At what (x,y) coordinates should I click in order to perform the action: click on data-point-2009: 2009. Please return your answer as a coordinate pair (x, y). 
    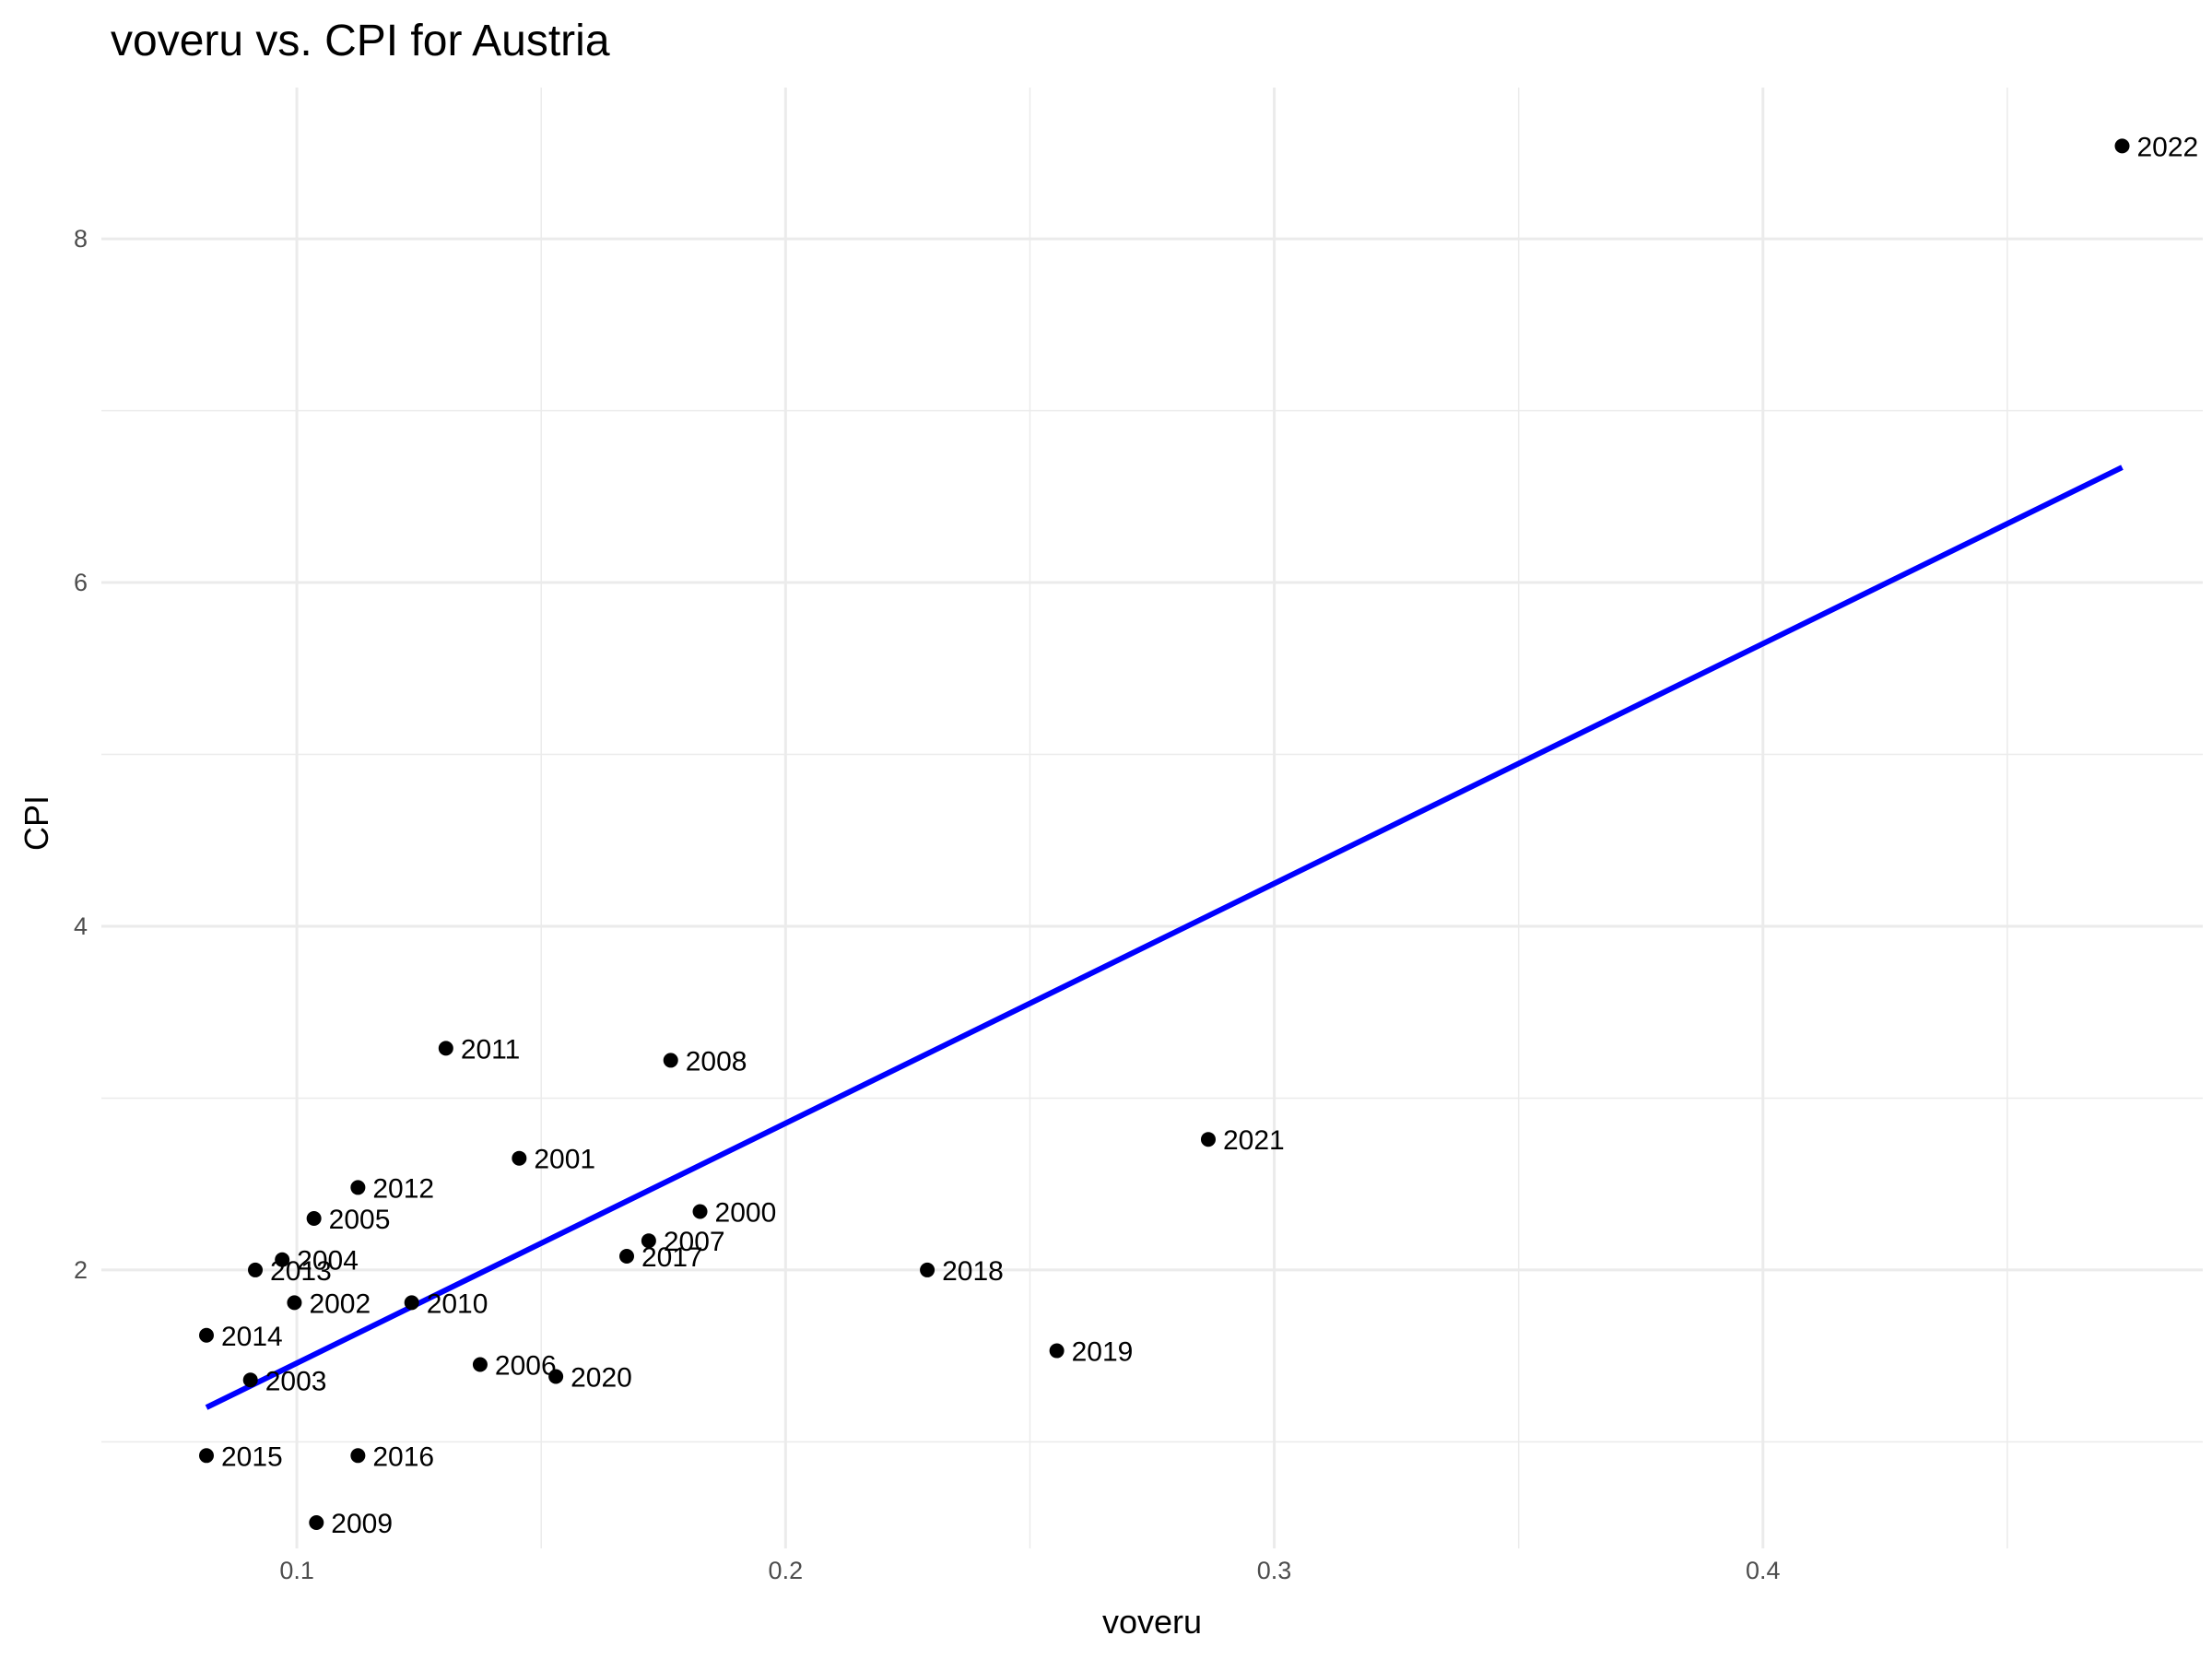
    Looking at the image, I should click on (351, 1524).